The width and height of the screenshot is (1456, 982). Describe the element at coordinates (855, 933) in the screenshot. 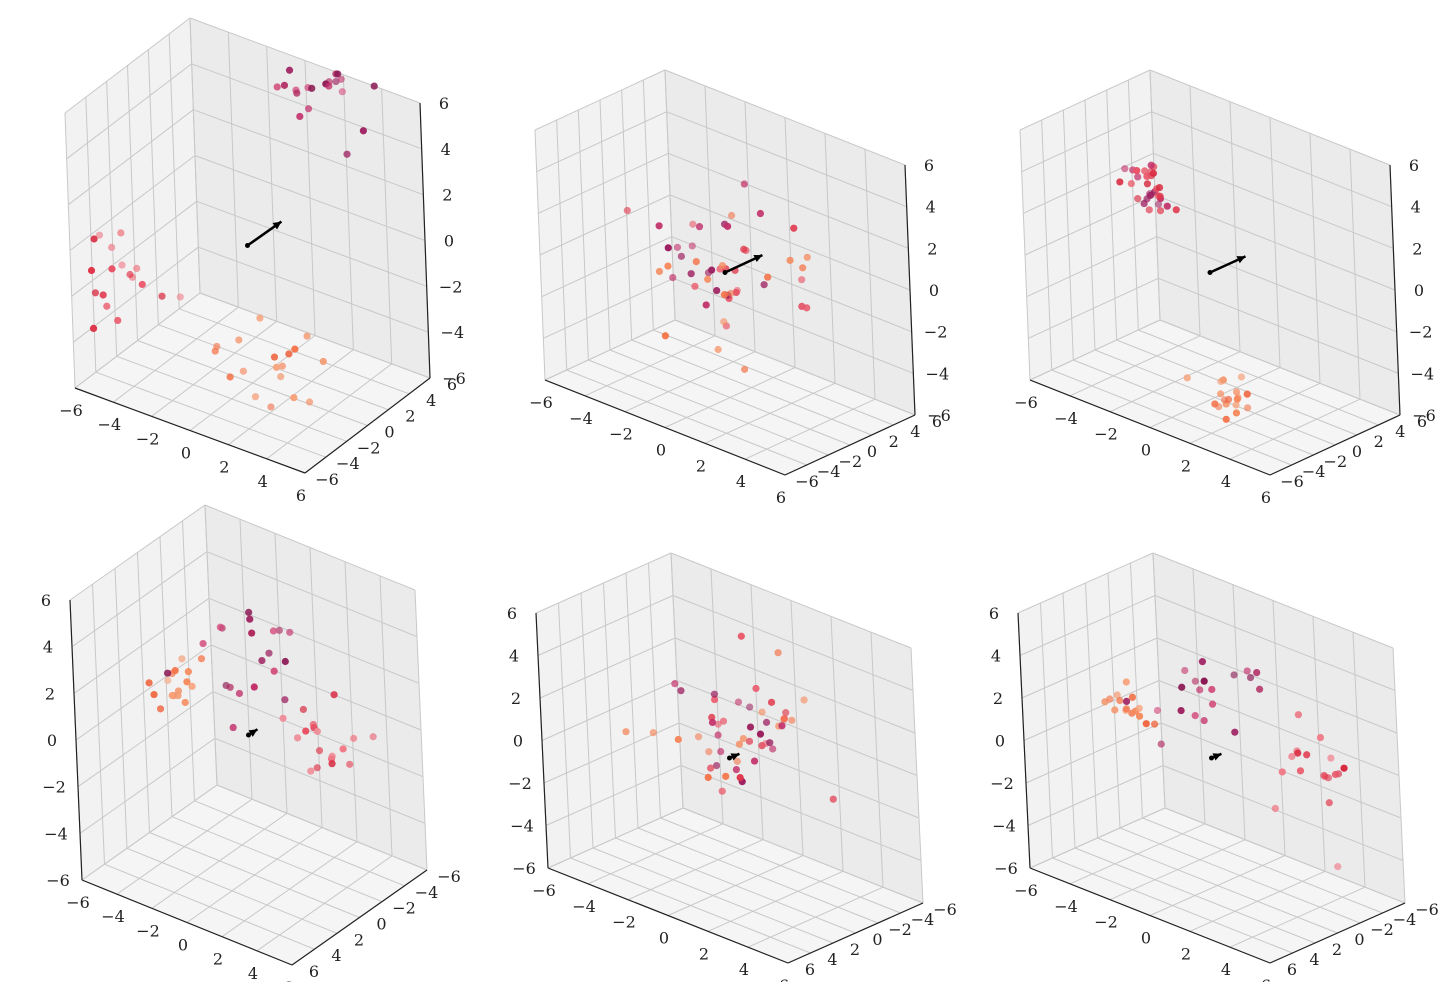

I see `y-axis` at that location.